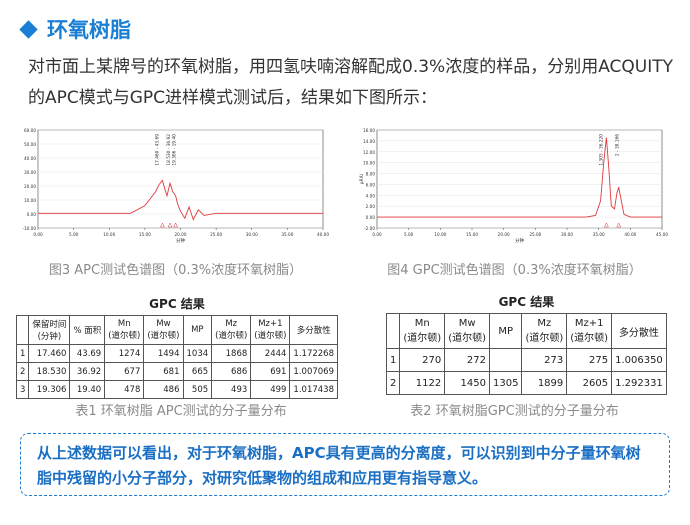  What do you see at coordinates (124, 353) in the screenshot?
I see `table-cell: 1274` at bounding box center [124, 353].